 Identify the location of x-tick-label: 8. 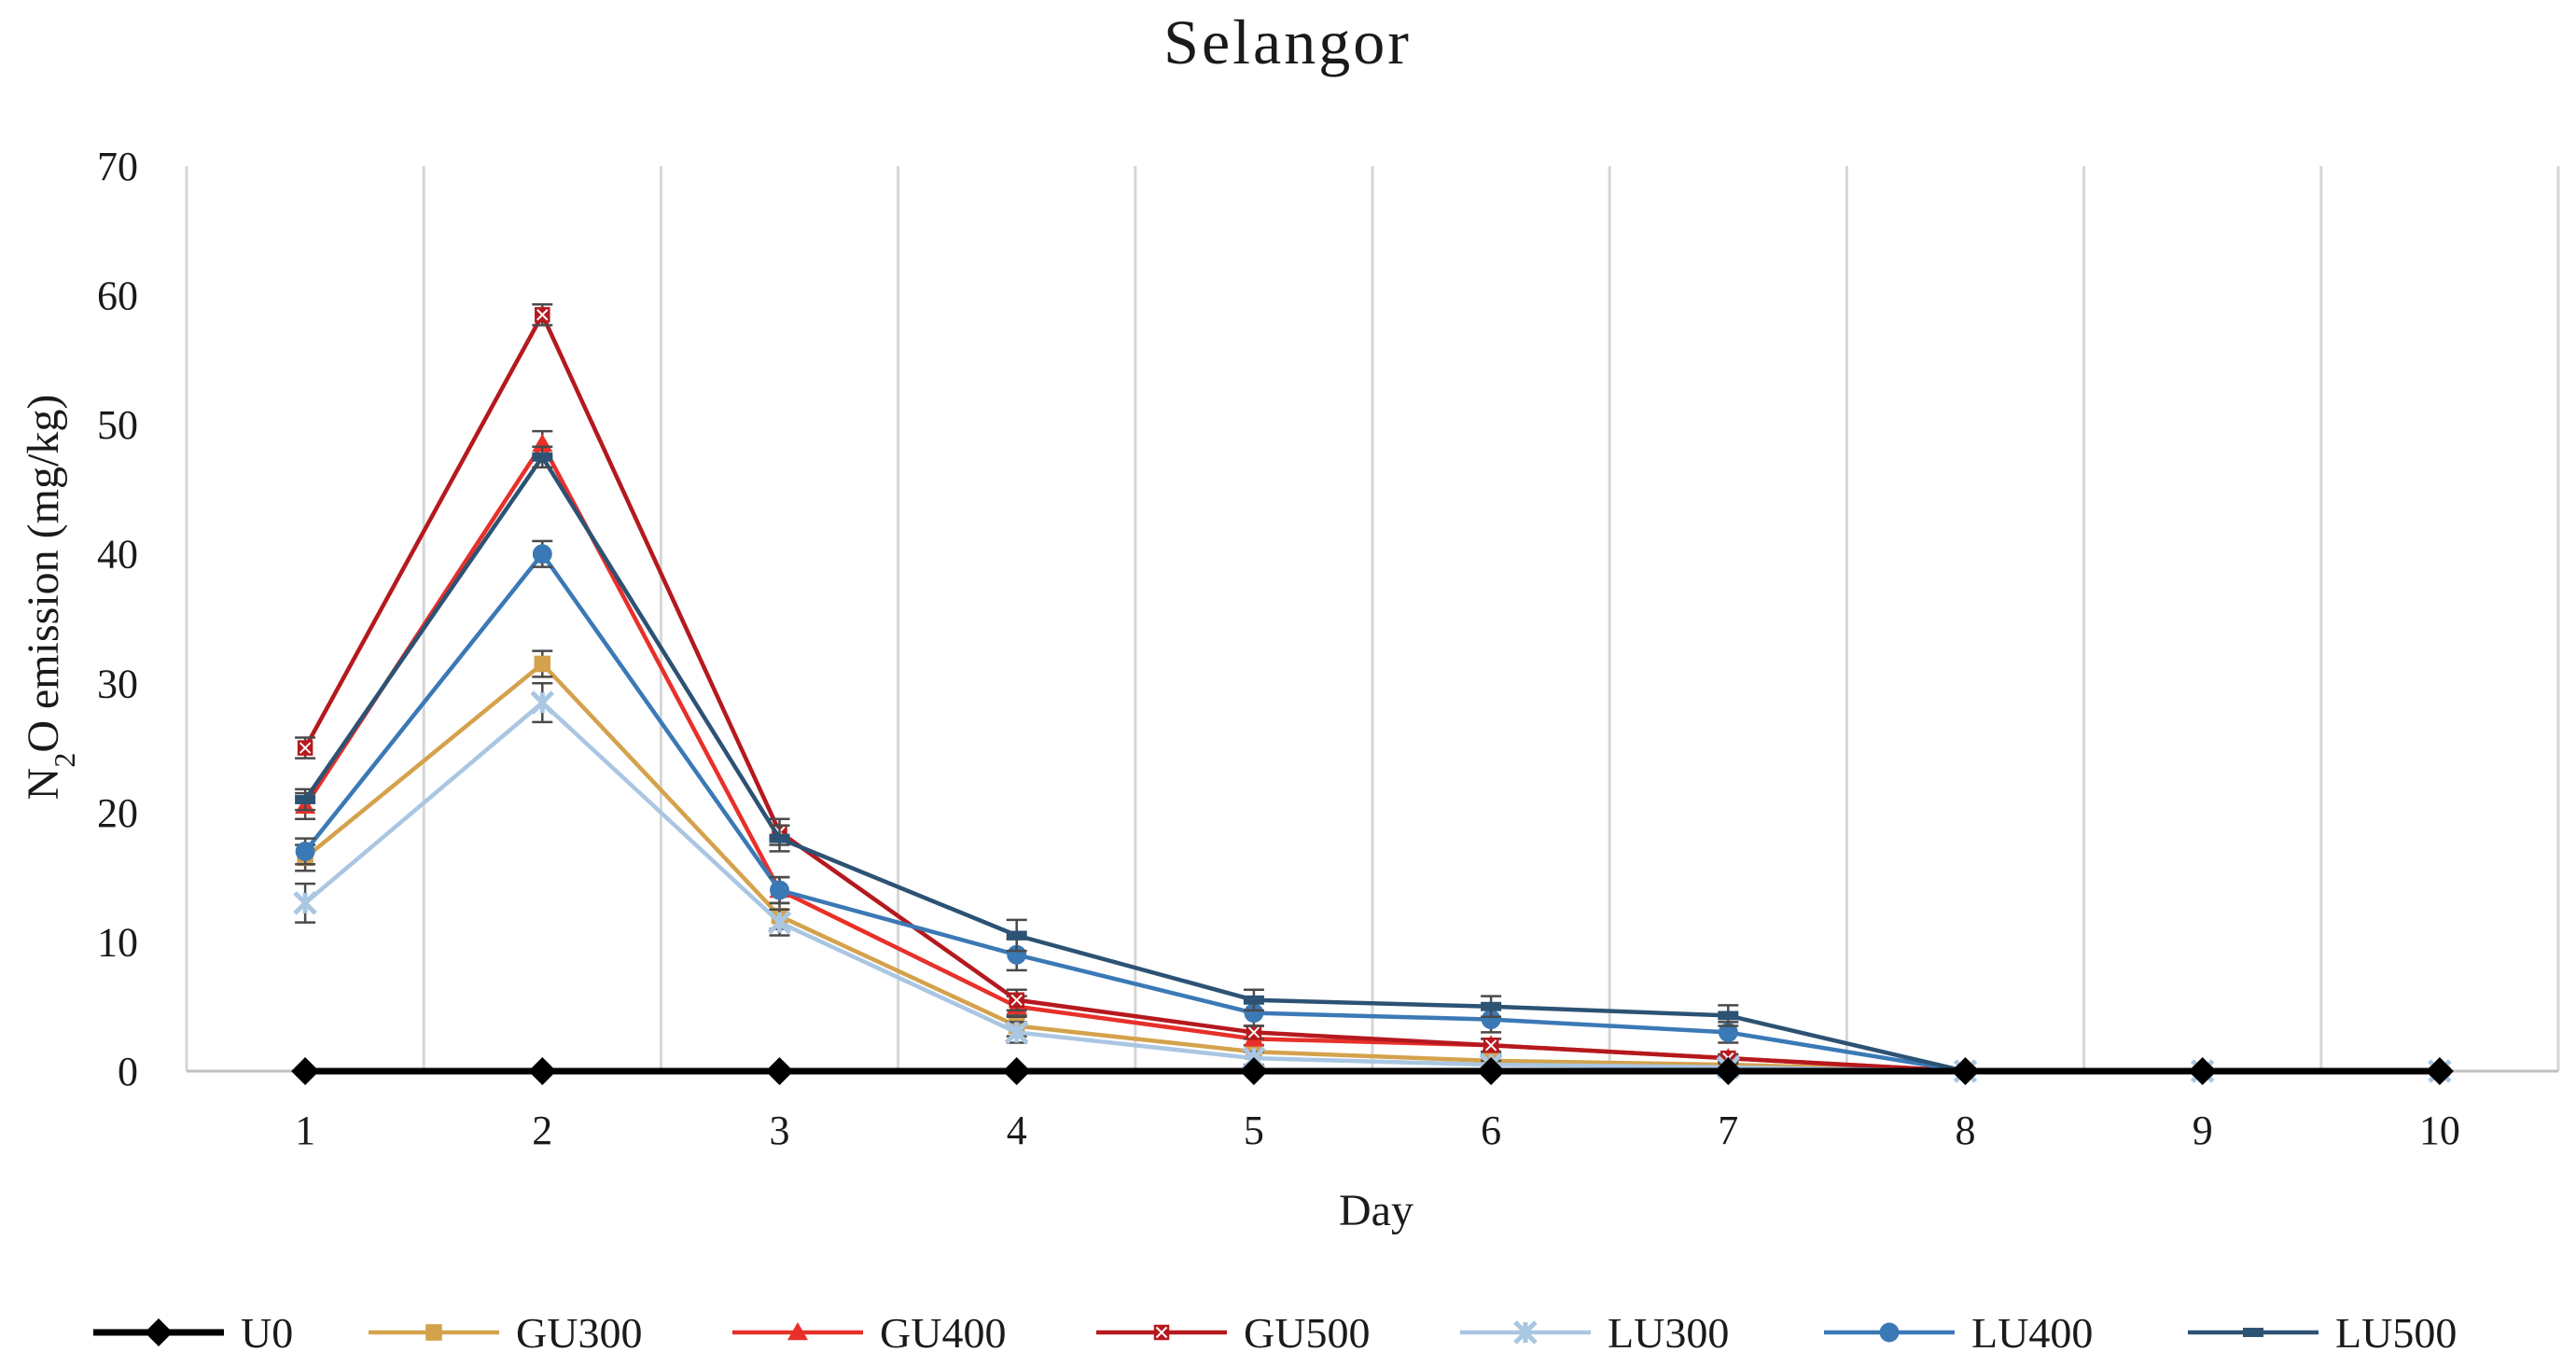
(1966, 1130).